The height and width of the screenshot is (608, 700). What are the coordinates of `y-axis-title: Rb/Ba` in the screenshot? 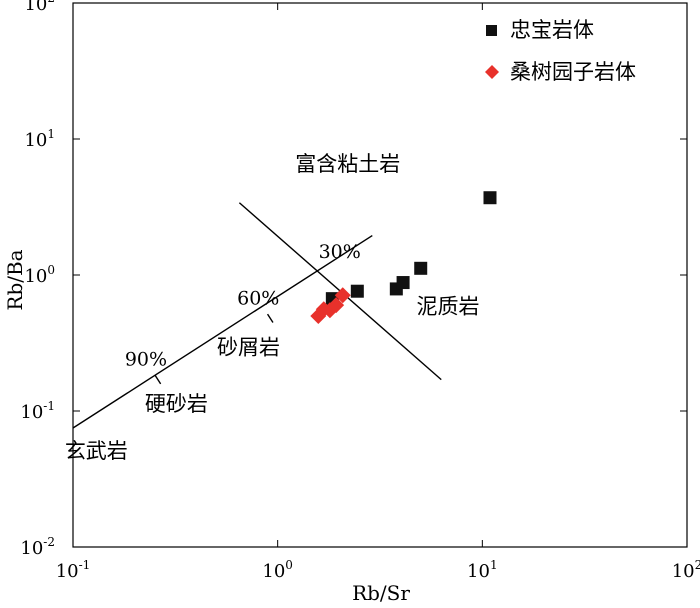 It's located at (15, 279).